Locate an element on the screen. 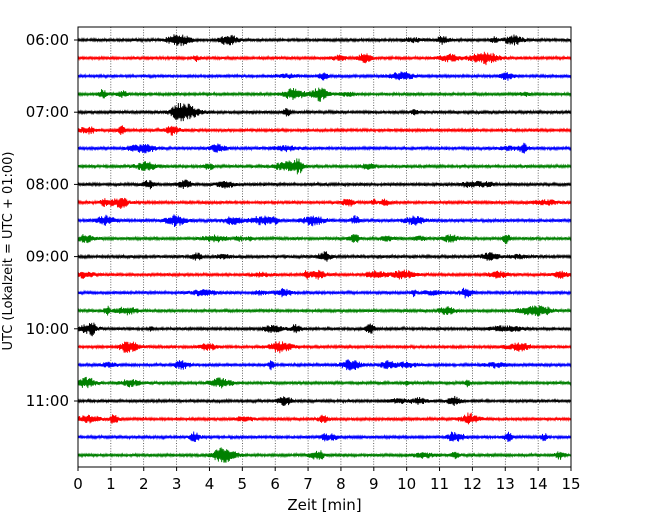  y-tick-label: 08:00 is located at coordinates (47, 184).